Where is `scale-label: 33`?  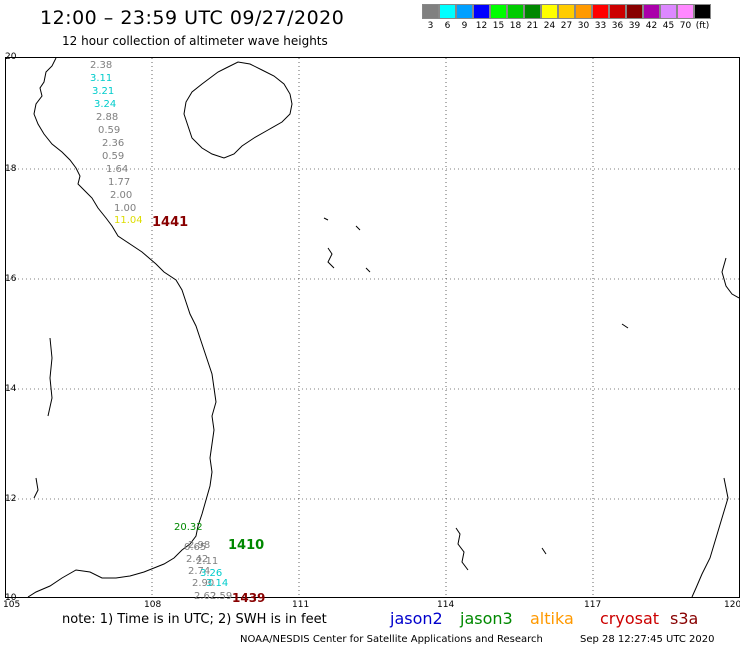
scale-label: 33 is located at coordinates (600, 26).